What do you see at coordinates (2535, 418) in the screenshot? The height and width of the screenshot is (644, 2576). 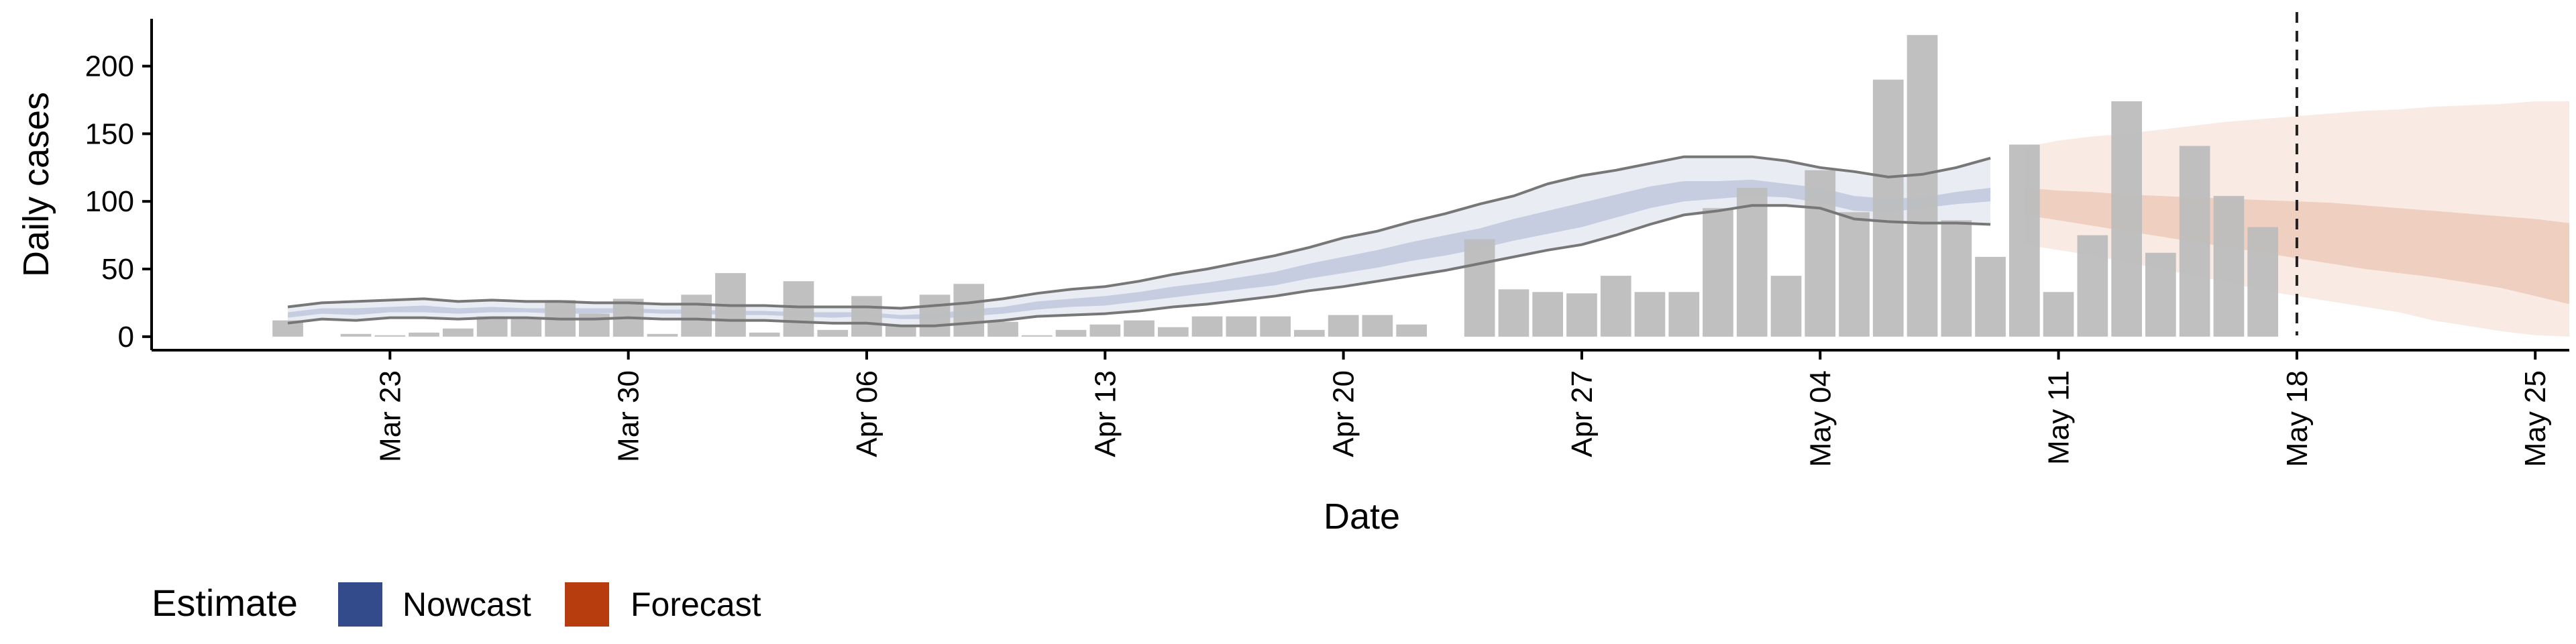 I see `x-tick-label: May 25` at bounding box center [2535, 418].